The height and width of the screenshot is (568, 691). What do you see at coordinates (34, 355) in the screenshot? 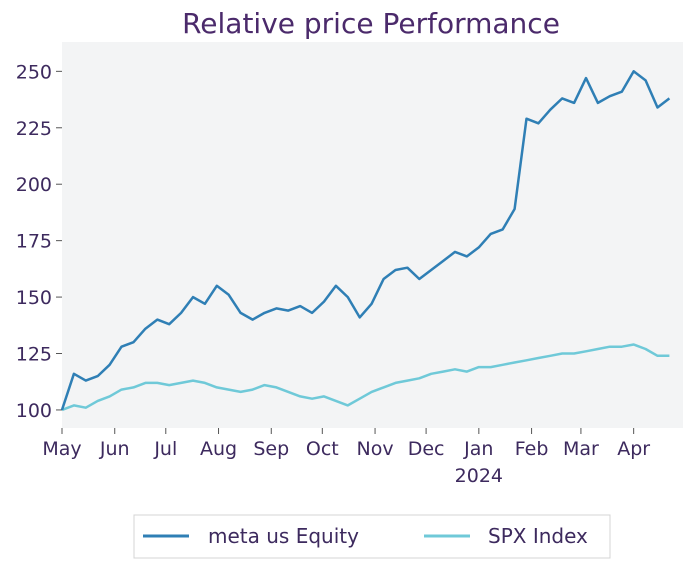
I see `y-tick-label: 125` at bounding box center [34, 355].